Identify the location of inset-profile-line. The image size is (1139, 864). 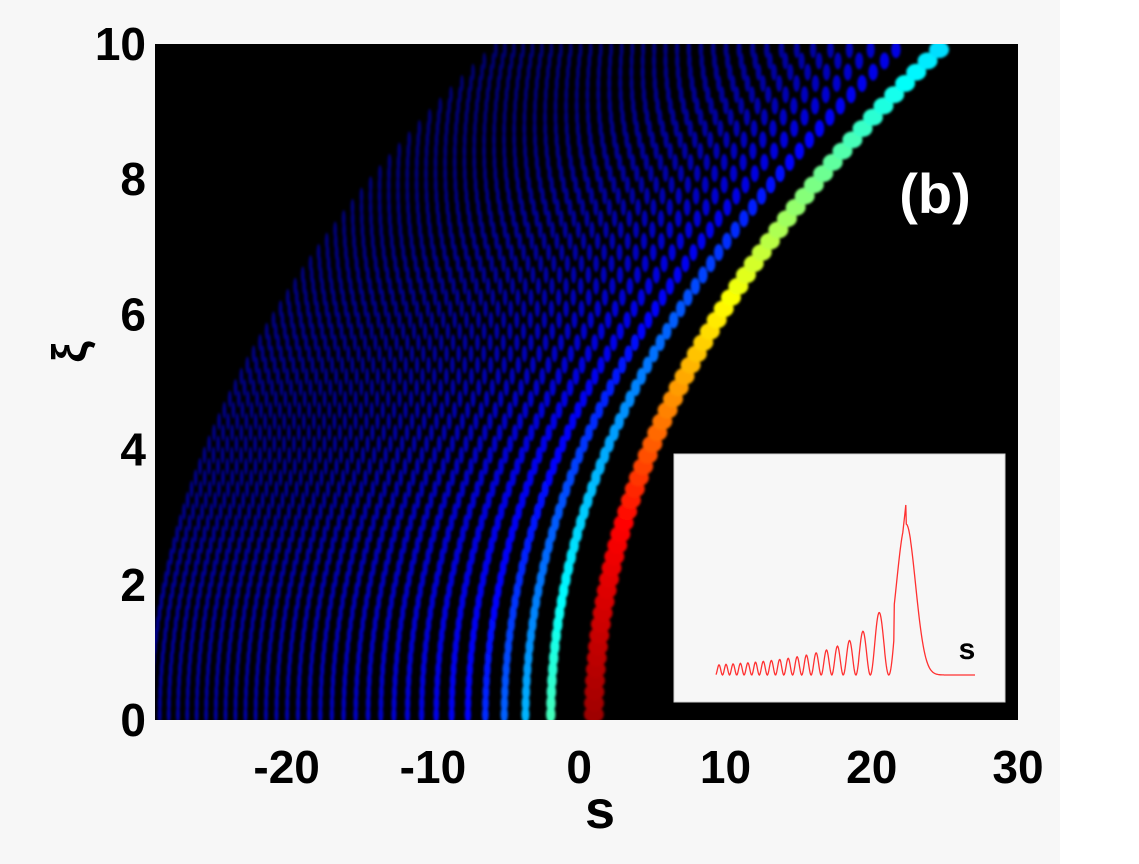
(845, 590).